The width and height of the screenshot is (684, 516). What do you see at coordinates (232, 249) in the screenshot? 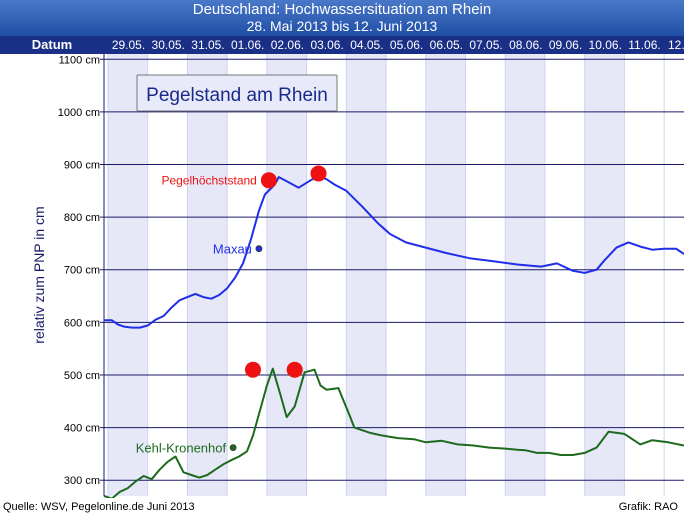
I see `series-label: Maxau` at bounding box center [232, 249].